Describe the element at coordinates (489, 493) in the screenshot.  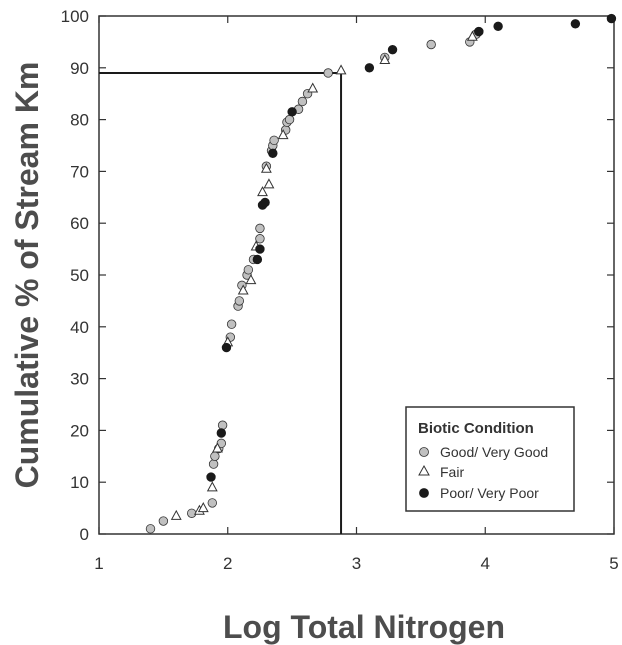
I see `legend-label-poor: Poor/ Very Poor` at that location.